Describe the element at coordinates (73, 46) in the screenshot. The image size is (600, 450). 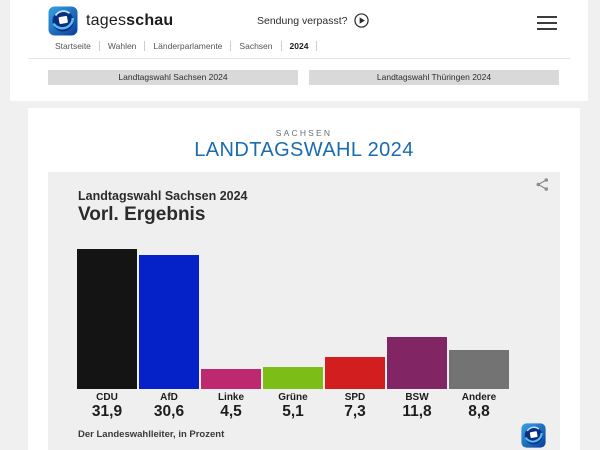
I see `breadcrumb-item: Startseite` at that location.